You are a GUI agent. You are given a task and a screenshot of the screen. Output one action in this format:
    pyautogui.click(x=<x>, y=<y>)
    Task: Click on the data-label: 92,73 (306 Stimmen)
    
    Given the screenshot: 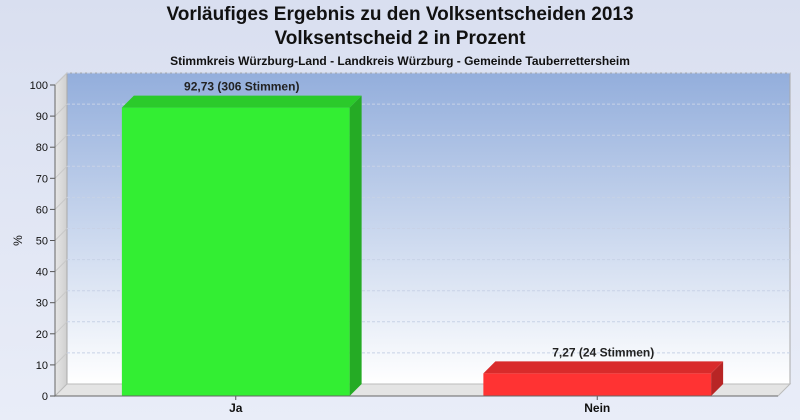 What is the action you would take?
    pyautogui.click(x=241, y=87)
    